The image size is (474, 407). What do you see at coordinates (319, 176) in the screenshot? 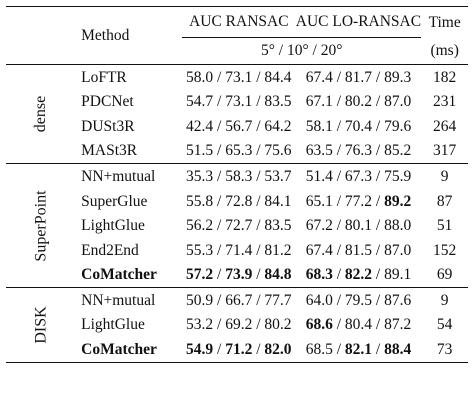
I see `auc-lo-ransac-values-value: 51.4` at bounding box center [319, 176].